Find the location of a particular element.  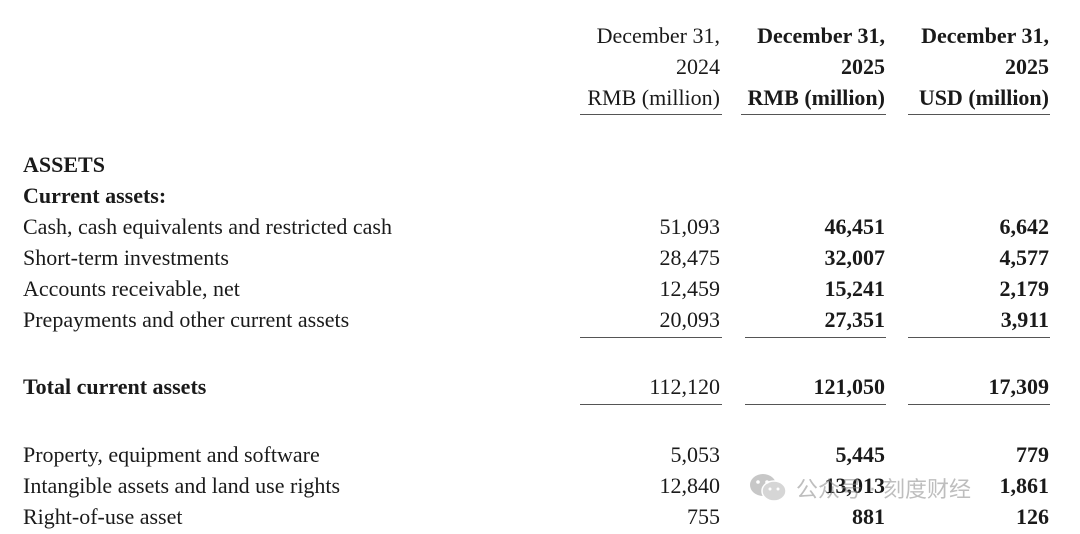

subsection-title-row: Current assets: is located at coordinates (540, 195).